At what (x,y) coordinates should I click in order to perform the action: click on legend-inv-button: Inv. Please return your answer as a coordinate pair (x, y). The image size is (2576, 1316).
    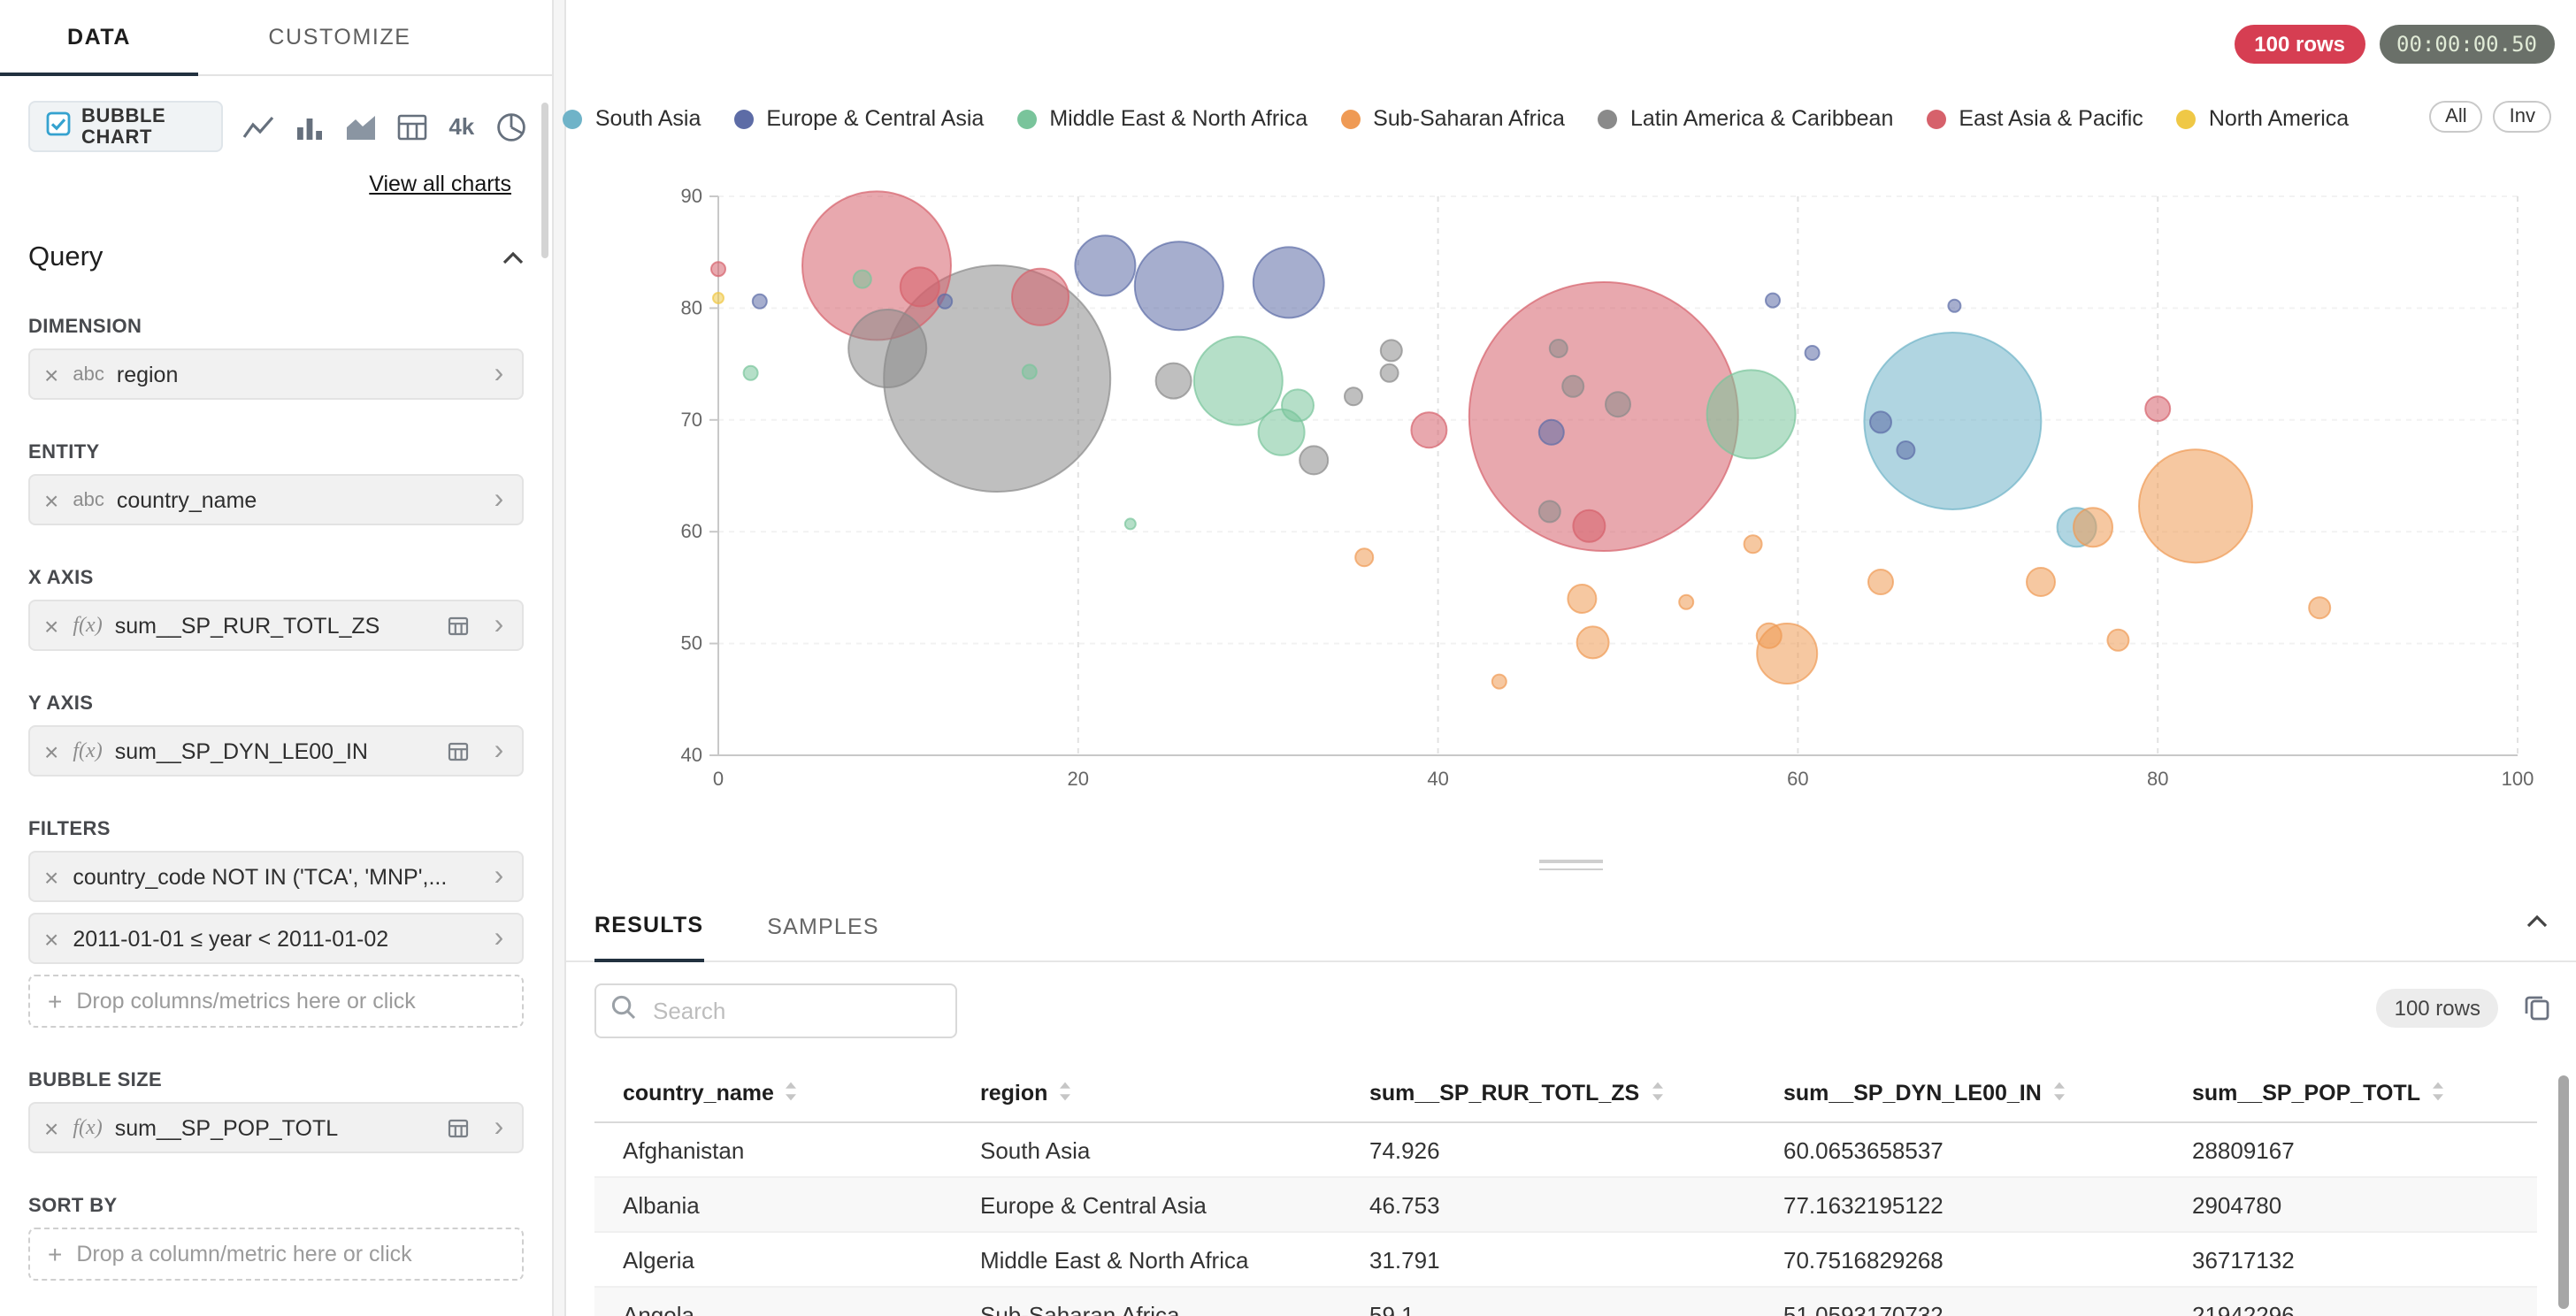
    Looking at the image, I should click on (2522, 117).